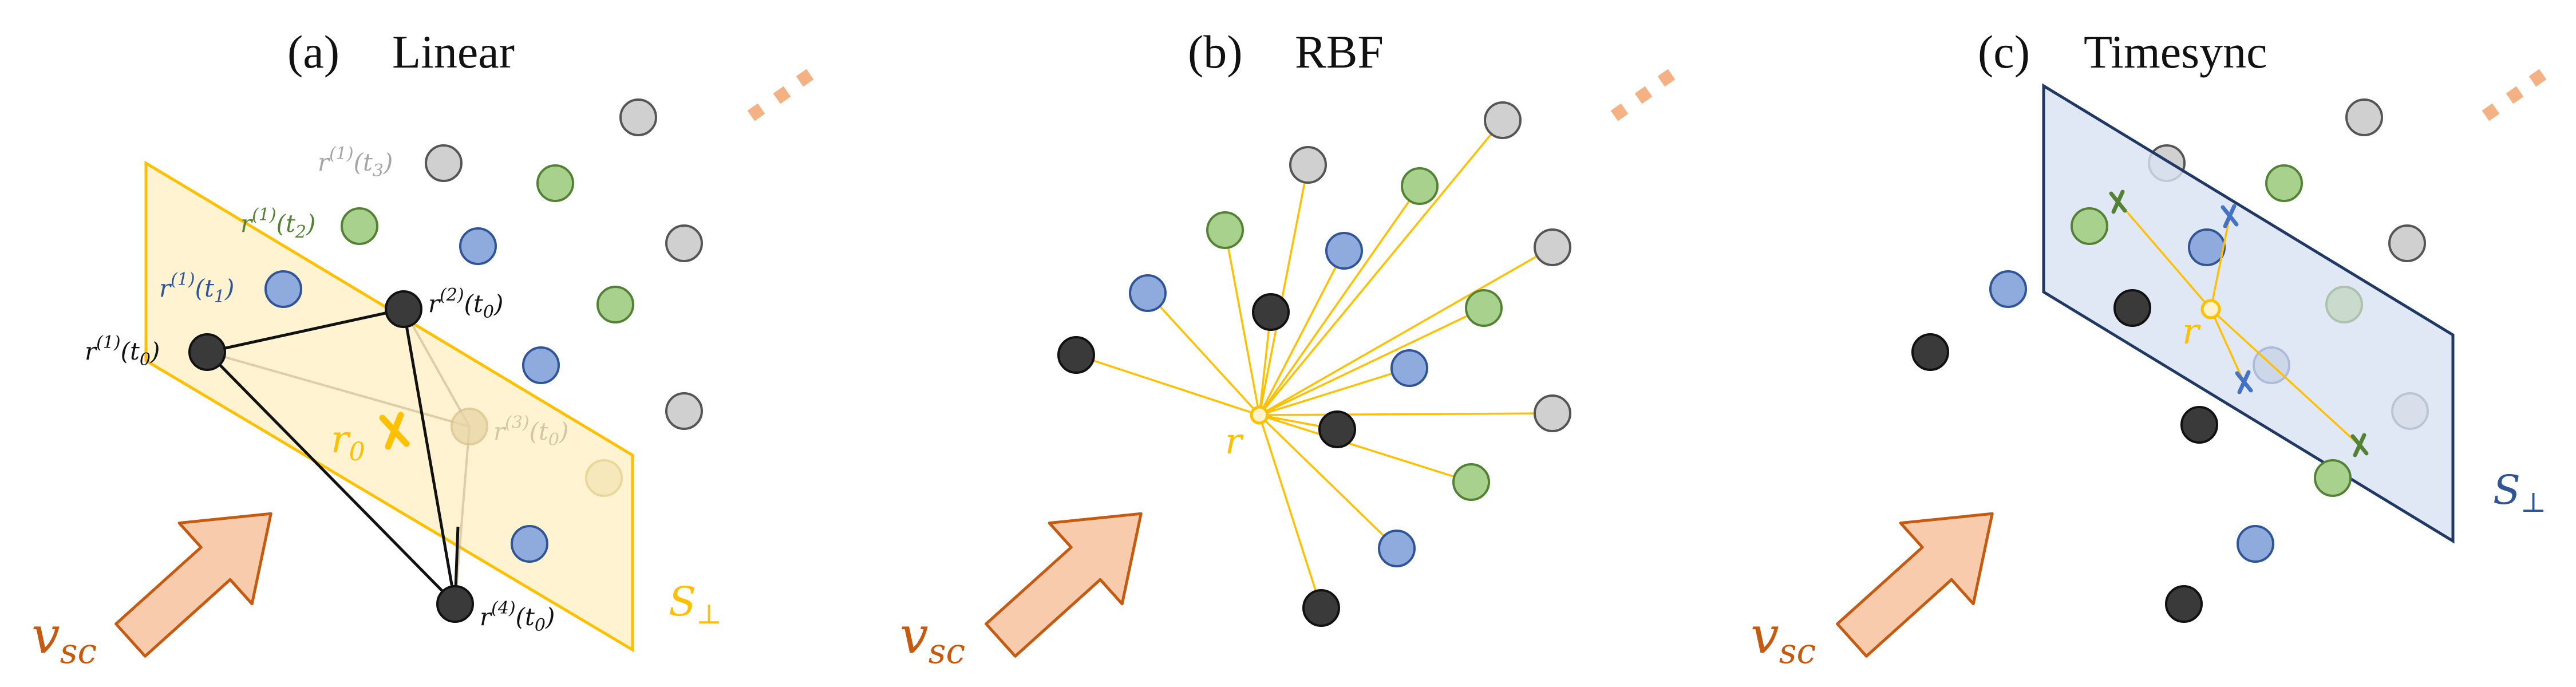  What do you see at coordinates (695, 604) in the screenshot?
I see `label-plane-a: S⊥` at bounding box center [695, 604].